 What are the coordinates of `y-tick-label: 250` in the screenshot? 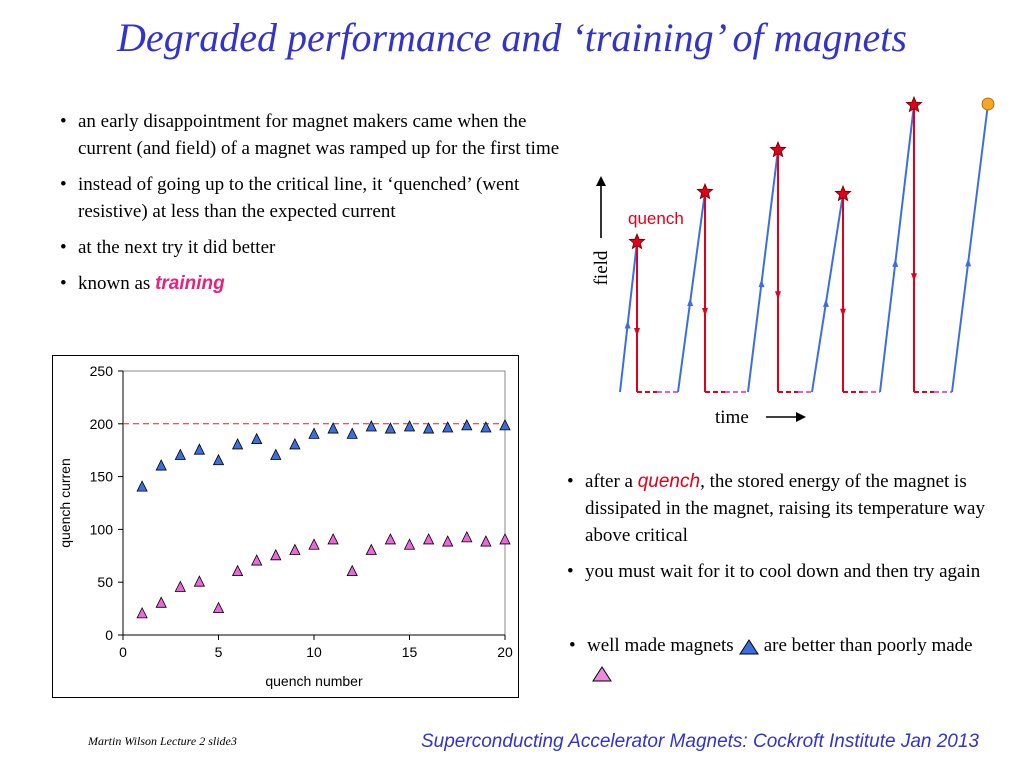 It's located at (102, 371).